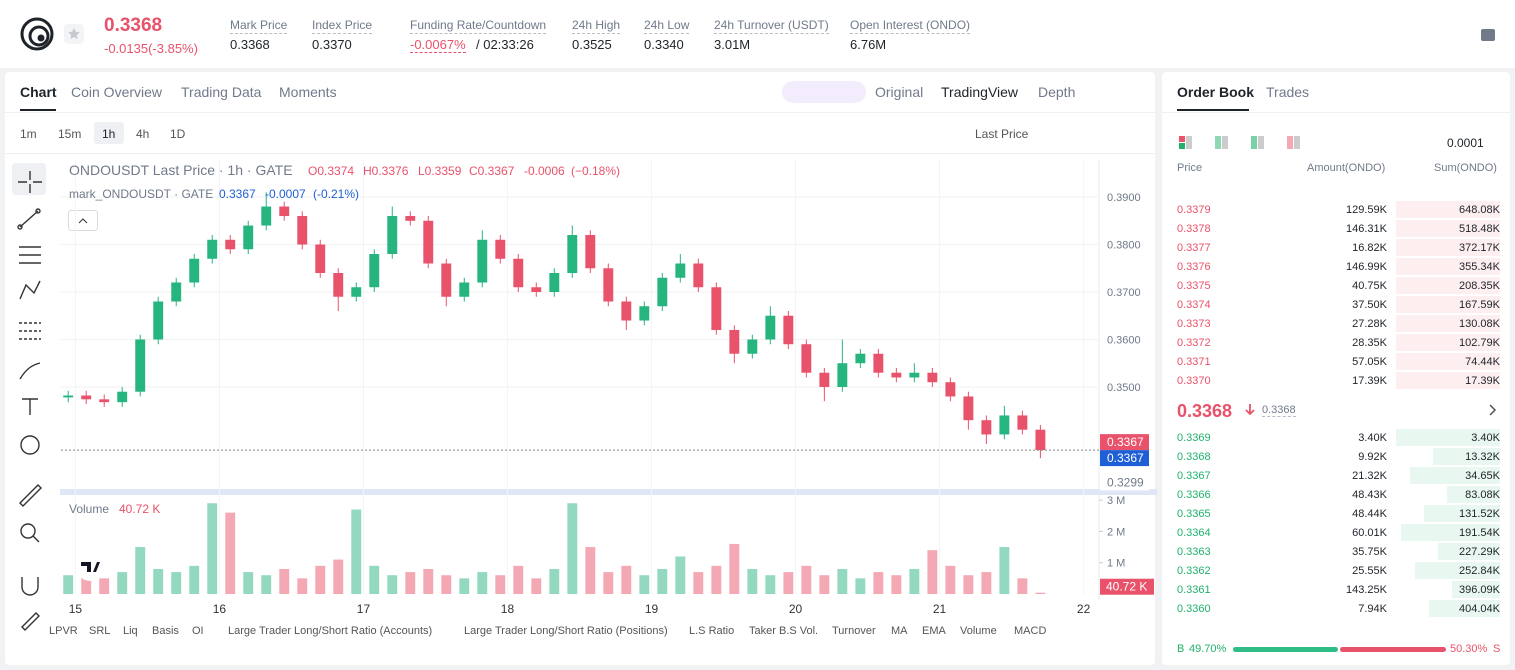 The width and height of the screenshot is (1515, 670). I want to click on view-tab: TradingView, so click(980, 92).